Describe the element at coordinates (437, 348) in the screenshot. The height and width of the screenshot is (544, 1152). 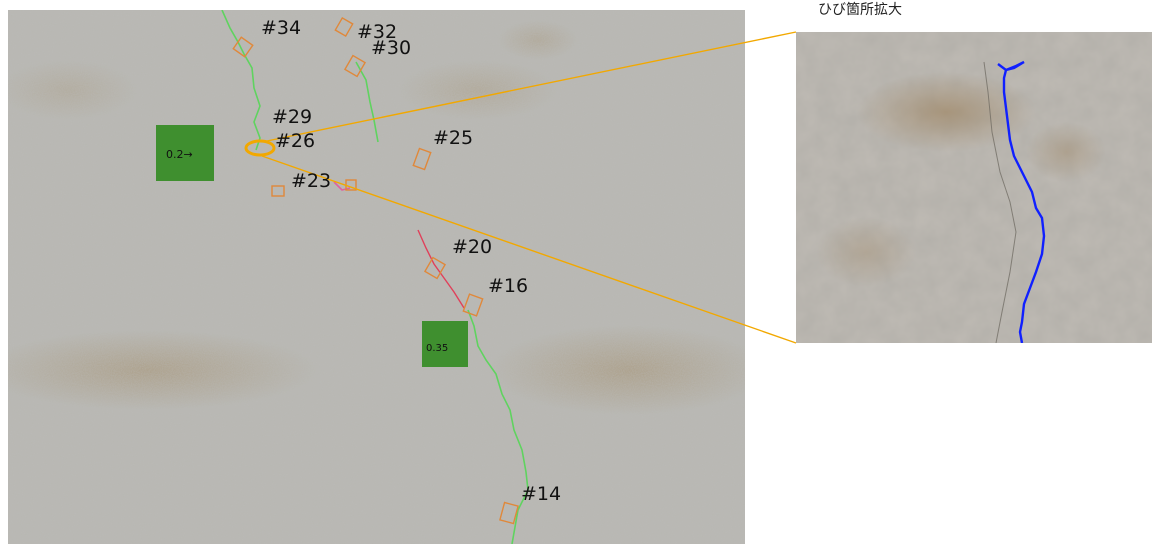
I see `width-tag-lower-label: 0.35` at that location.